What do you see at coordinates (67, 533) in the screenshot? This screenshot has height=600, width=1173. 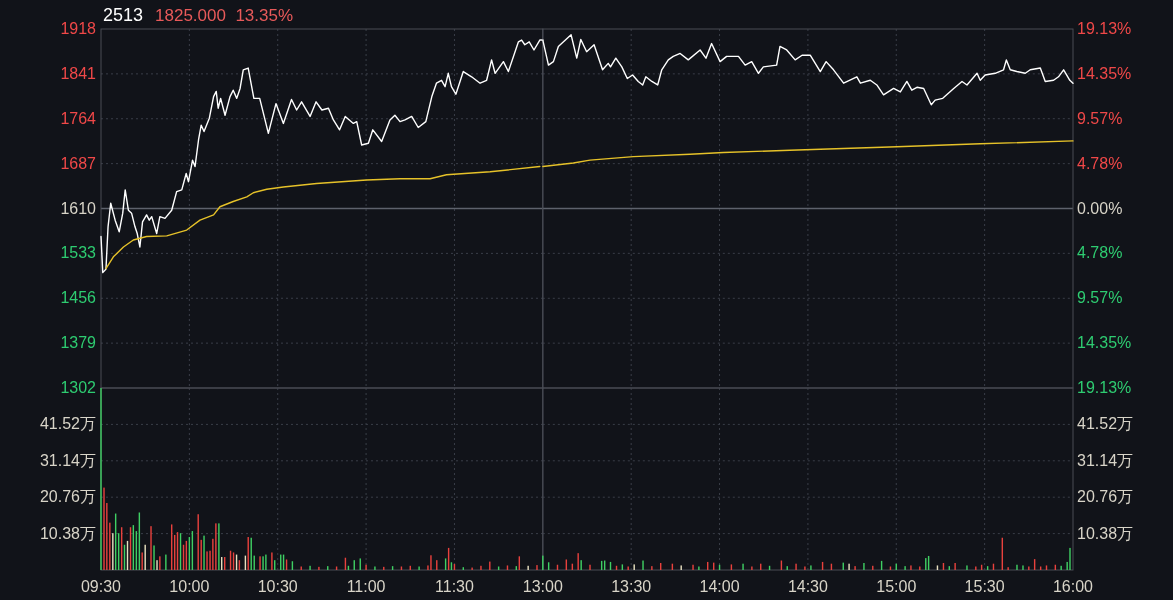 I see `y-tick-label: 10.38万` at bounding box center [67, 533].